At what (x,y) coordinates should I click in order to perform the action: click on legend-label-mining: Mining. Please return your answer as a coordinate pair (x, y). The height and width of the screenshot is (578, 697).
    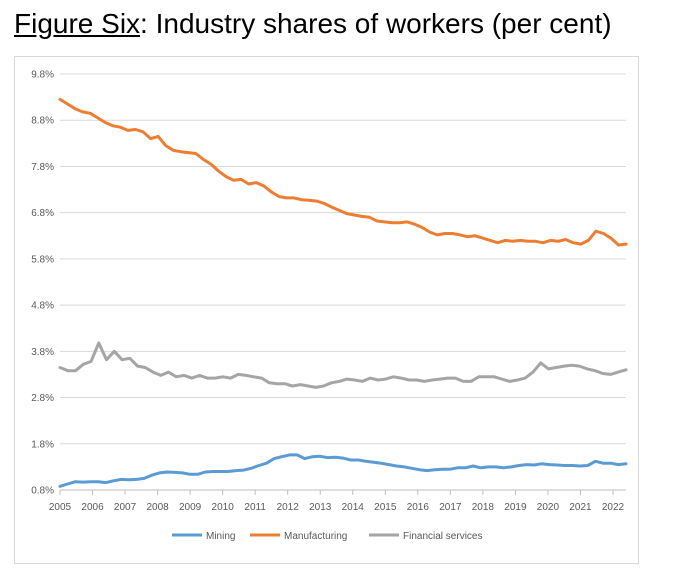
    Looking at the image, I should click on (220, 536).